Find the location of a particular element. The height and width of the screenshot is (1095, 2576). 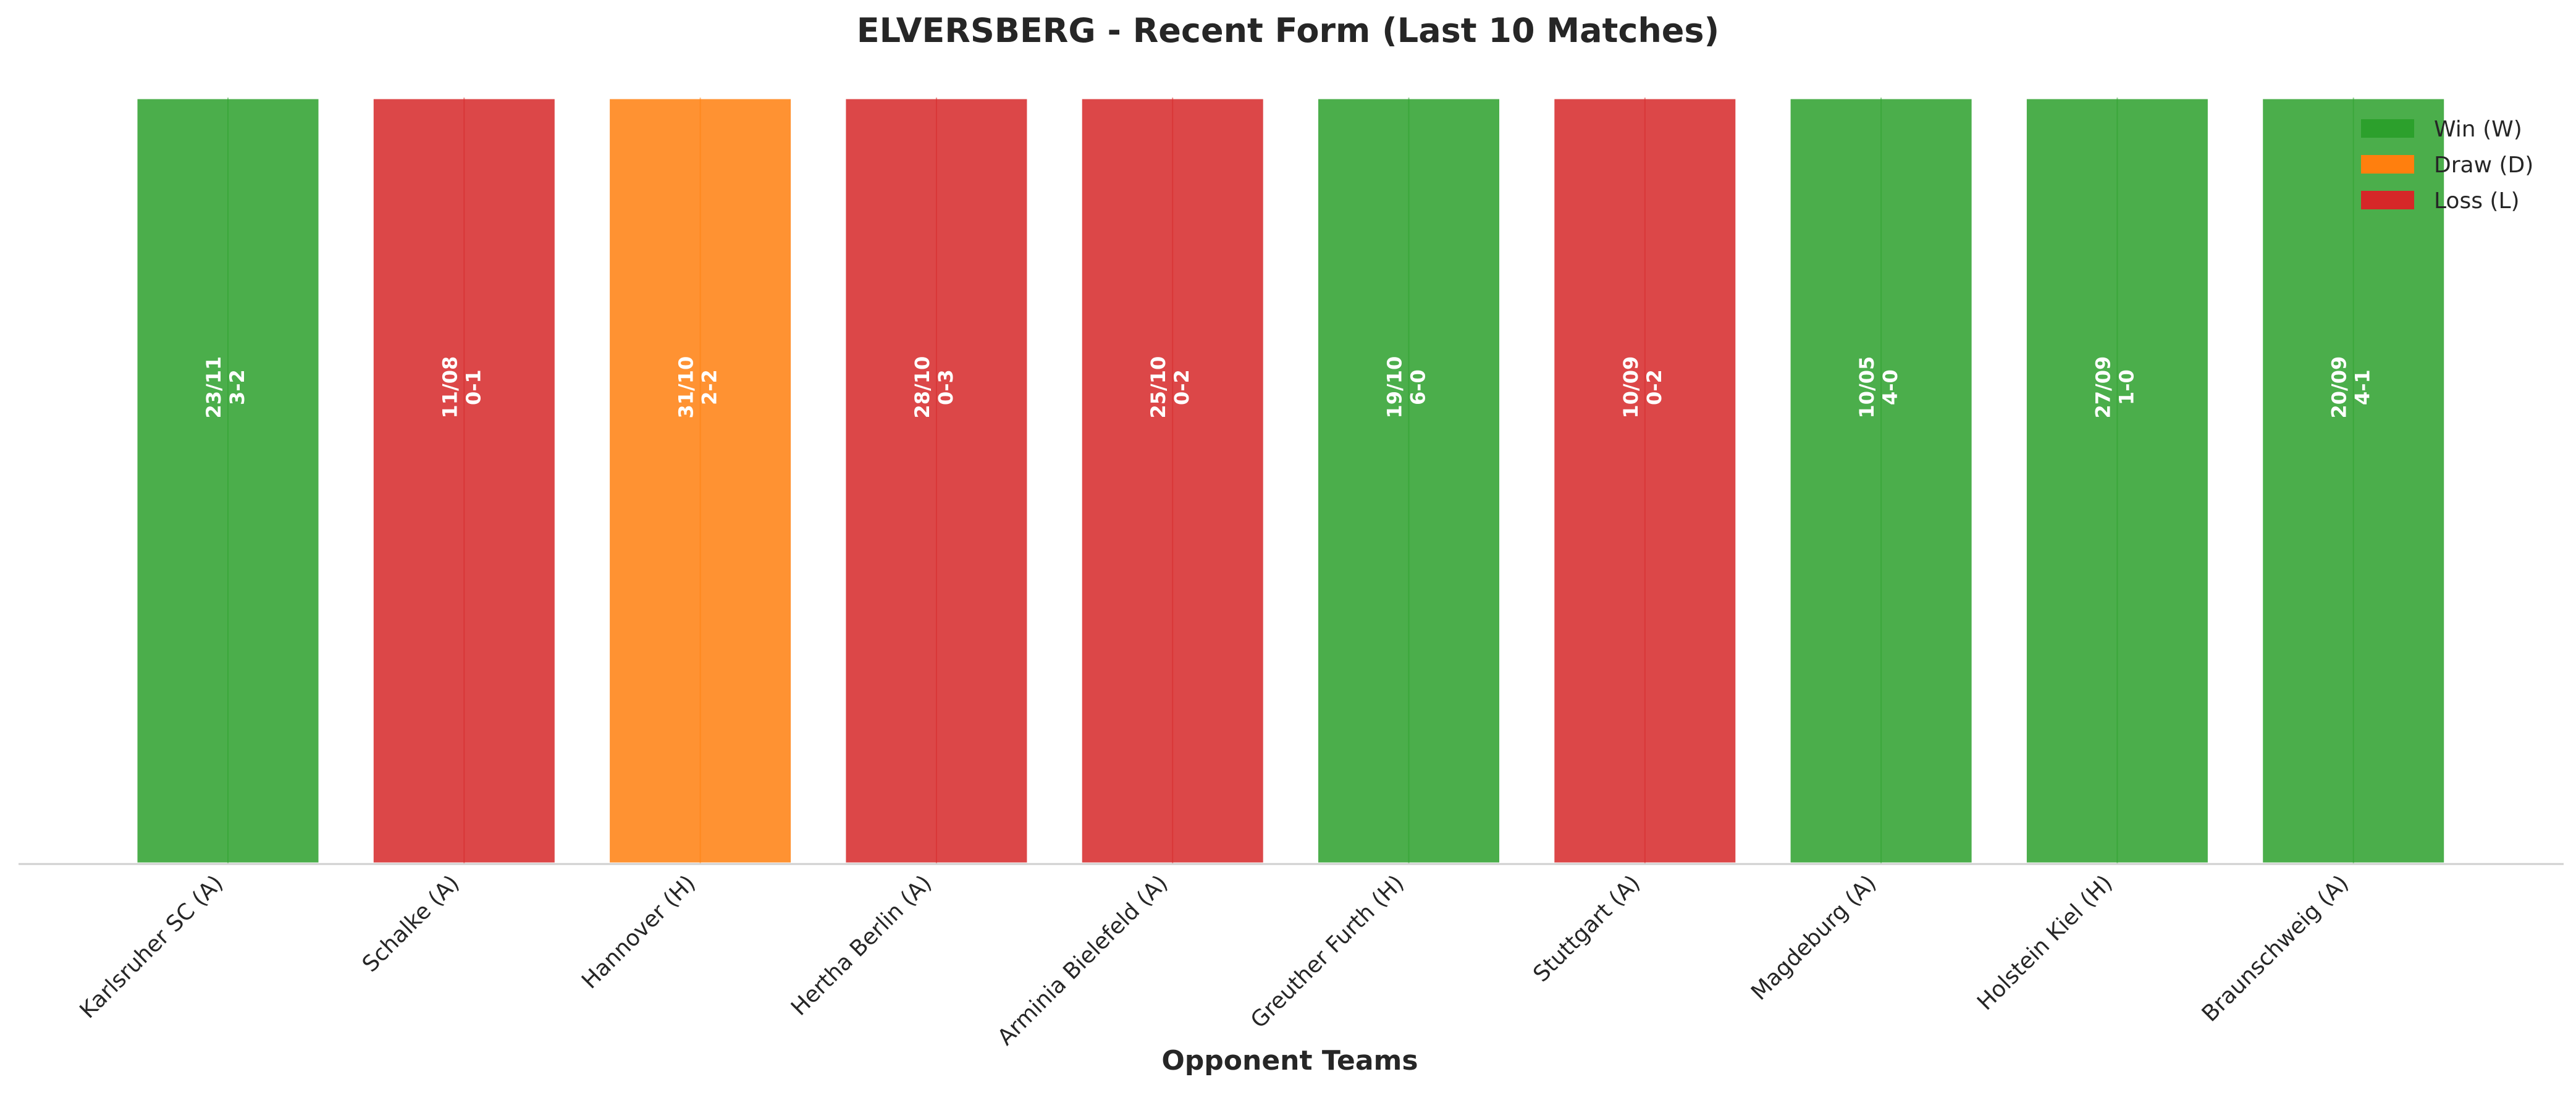

bar-date-label: 10/05 is located at coordinates (1867, 387).